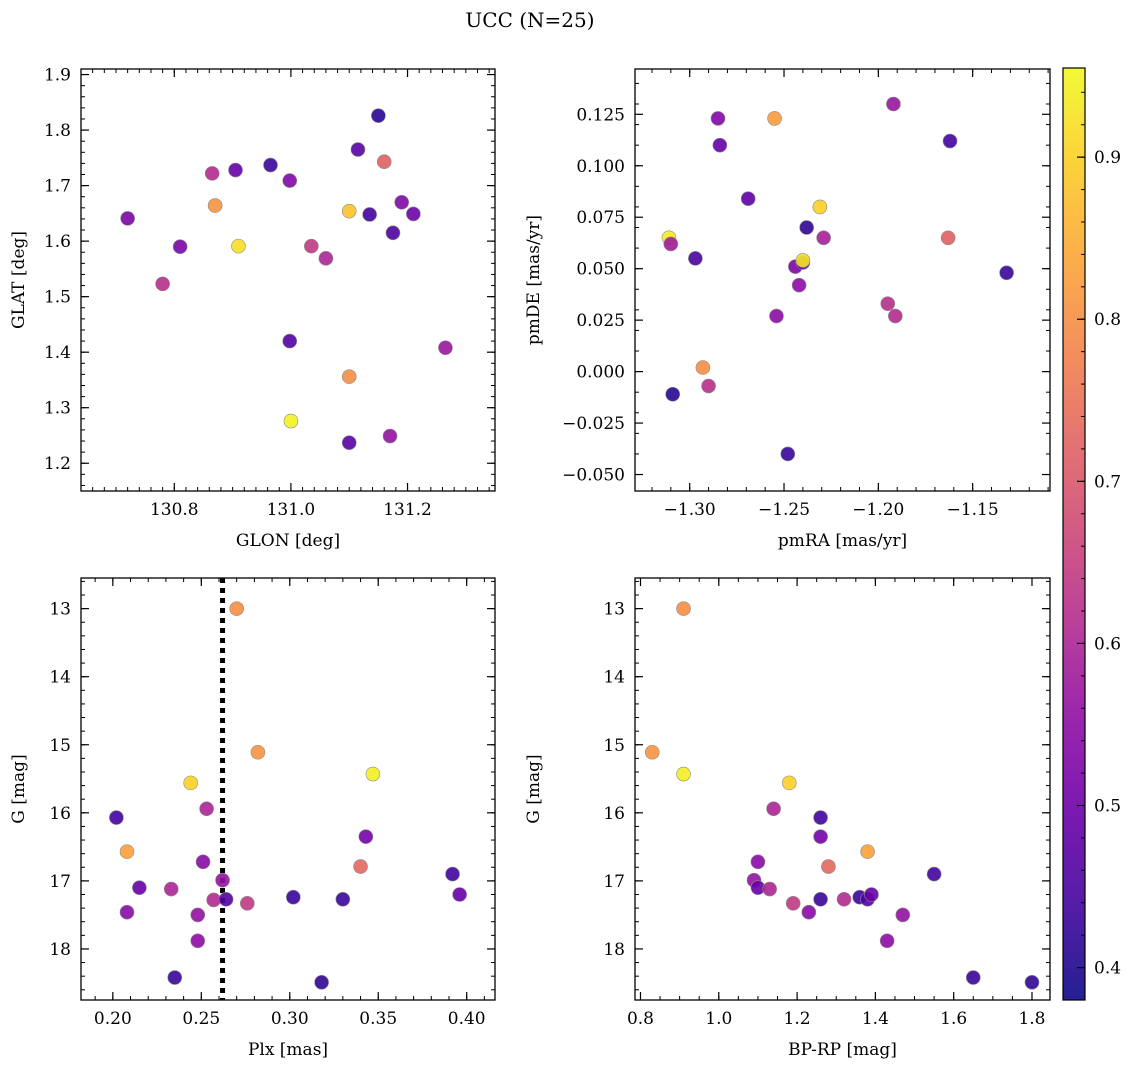 The width and height of the screenshot is (1136, 1068). What do you see at coordinates (57, 76) in the screenshot?
I see `y-tick-label: 1.9` at bounding box center [57, 76].